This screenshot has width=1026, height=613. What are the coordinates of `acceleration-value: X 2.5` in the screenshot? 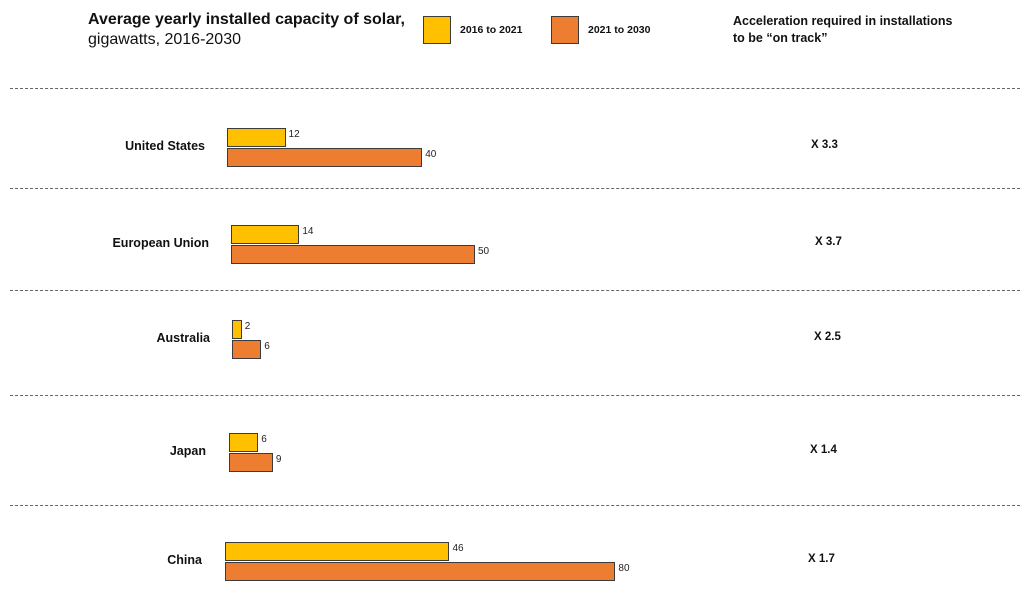 It's located at (827, 337).